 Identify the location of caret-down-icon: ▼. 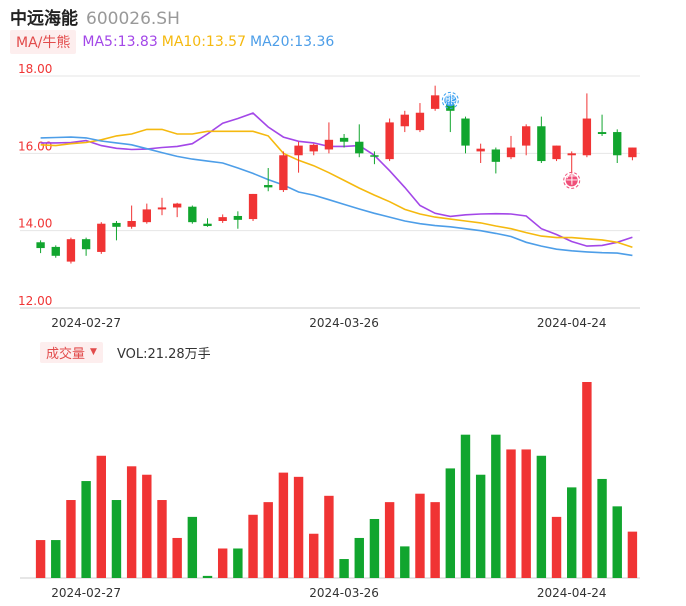
(93, 352).